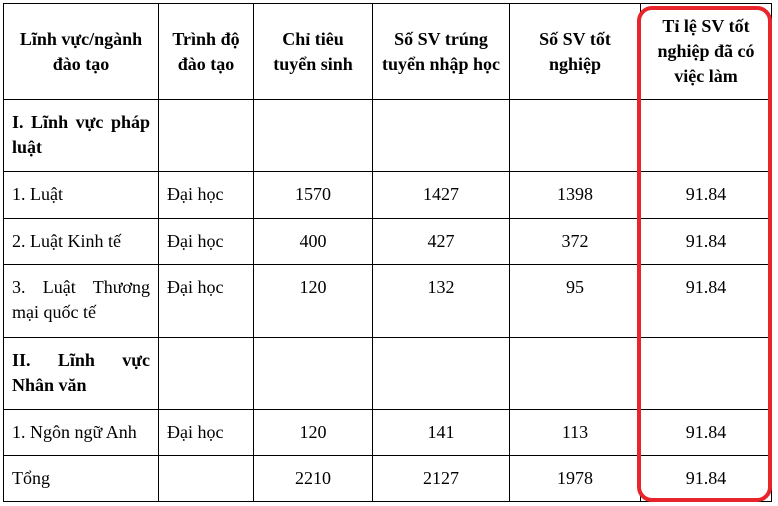 The width and height of the screenshot is (778, 506). I want to click on table-cell: 1. Ngôn ngữ Anh, so click(81, 432).